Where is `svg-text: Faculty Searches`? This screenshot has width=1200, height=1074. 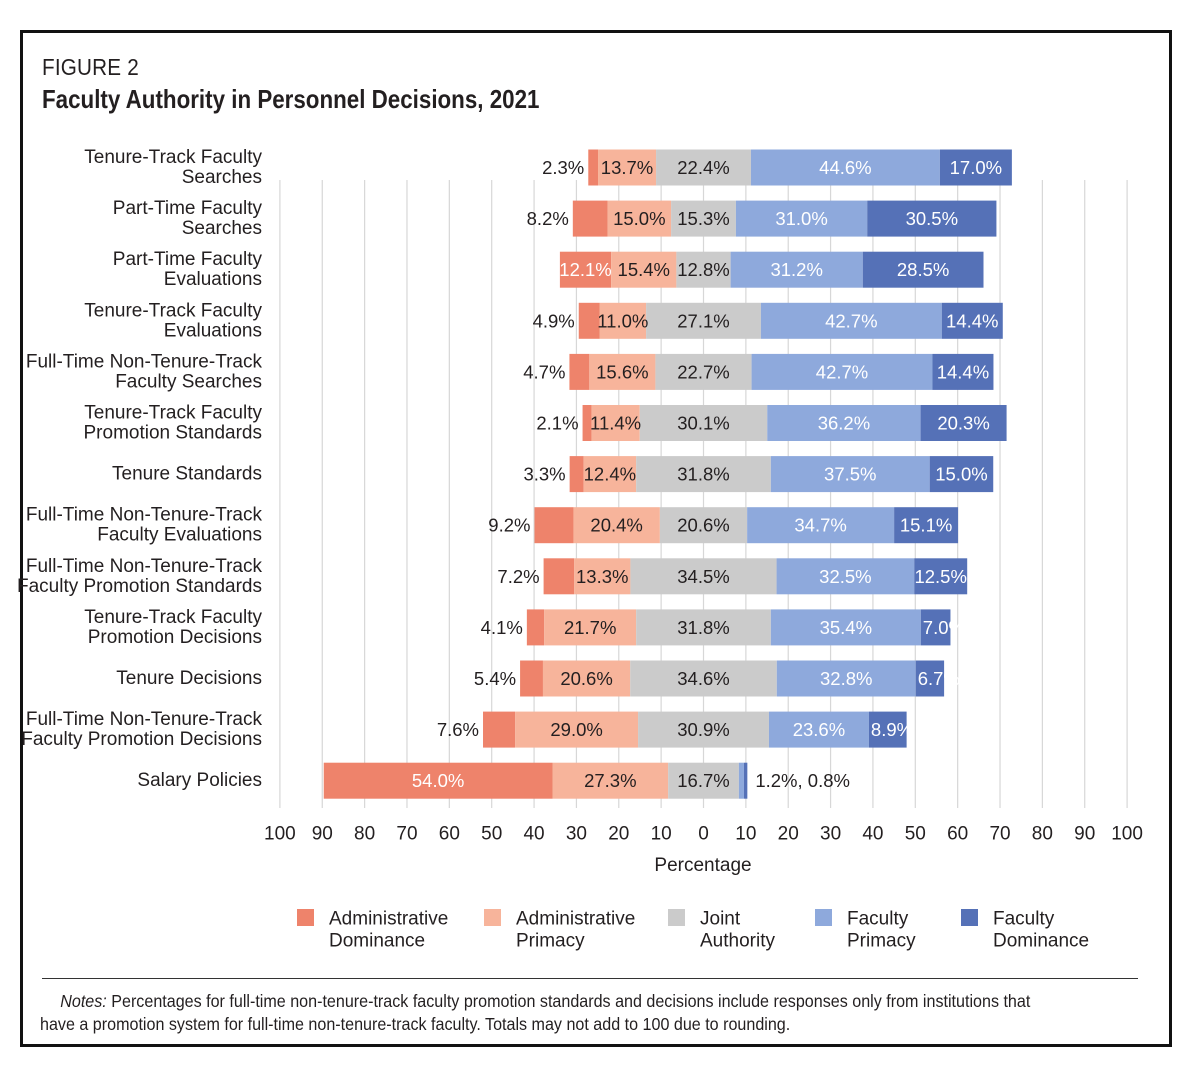
svg-text: Faculty Searches is located at coordinates (188, 381).